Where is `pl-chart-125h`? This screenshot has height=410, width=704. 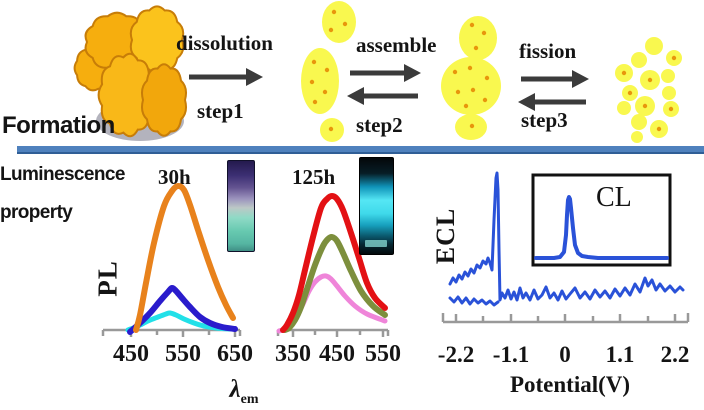
pl-chart-125h is located at coordinates (333, 265).